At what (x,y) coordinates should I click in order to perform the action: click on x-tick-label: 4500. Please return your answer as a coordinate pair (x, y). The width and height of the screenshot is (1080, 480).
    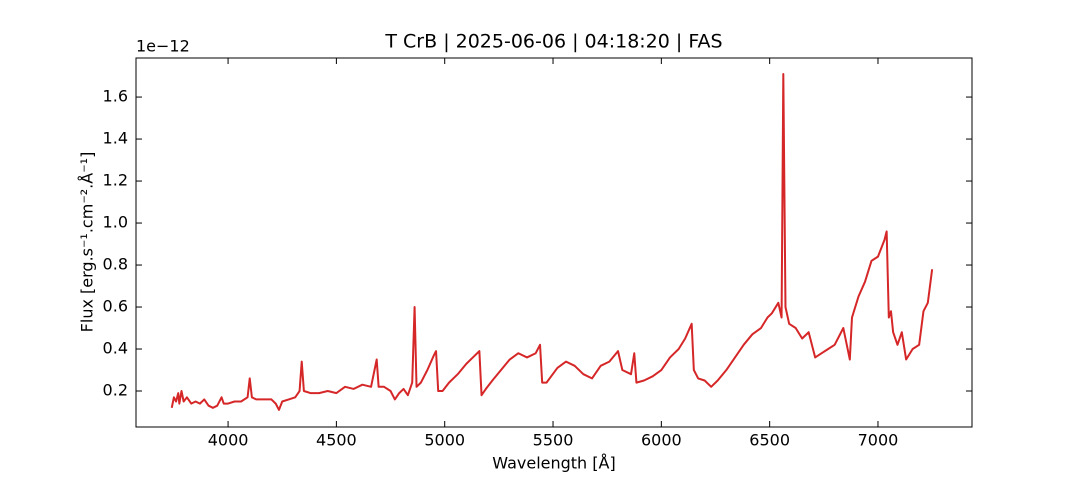
    Looking at the image, I should click on (336, 440).